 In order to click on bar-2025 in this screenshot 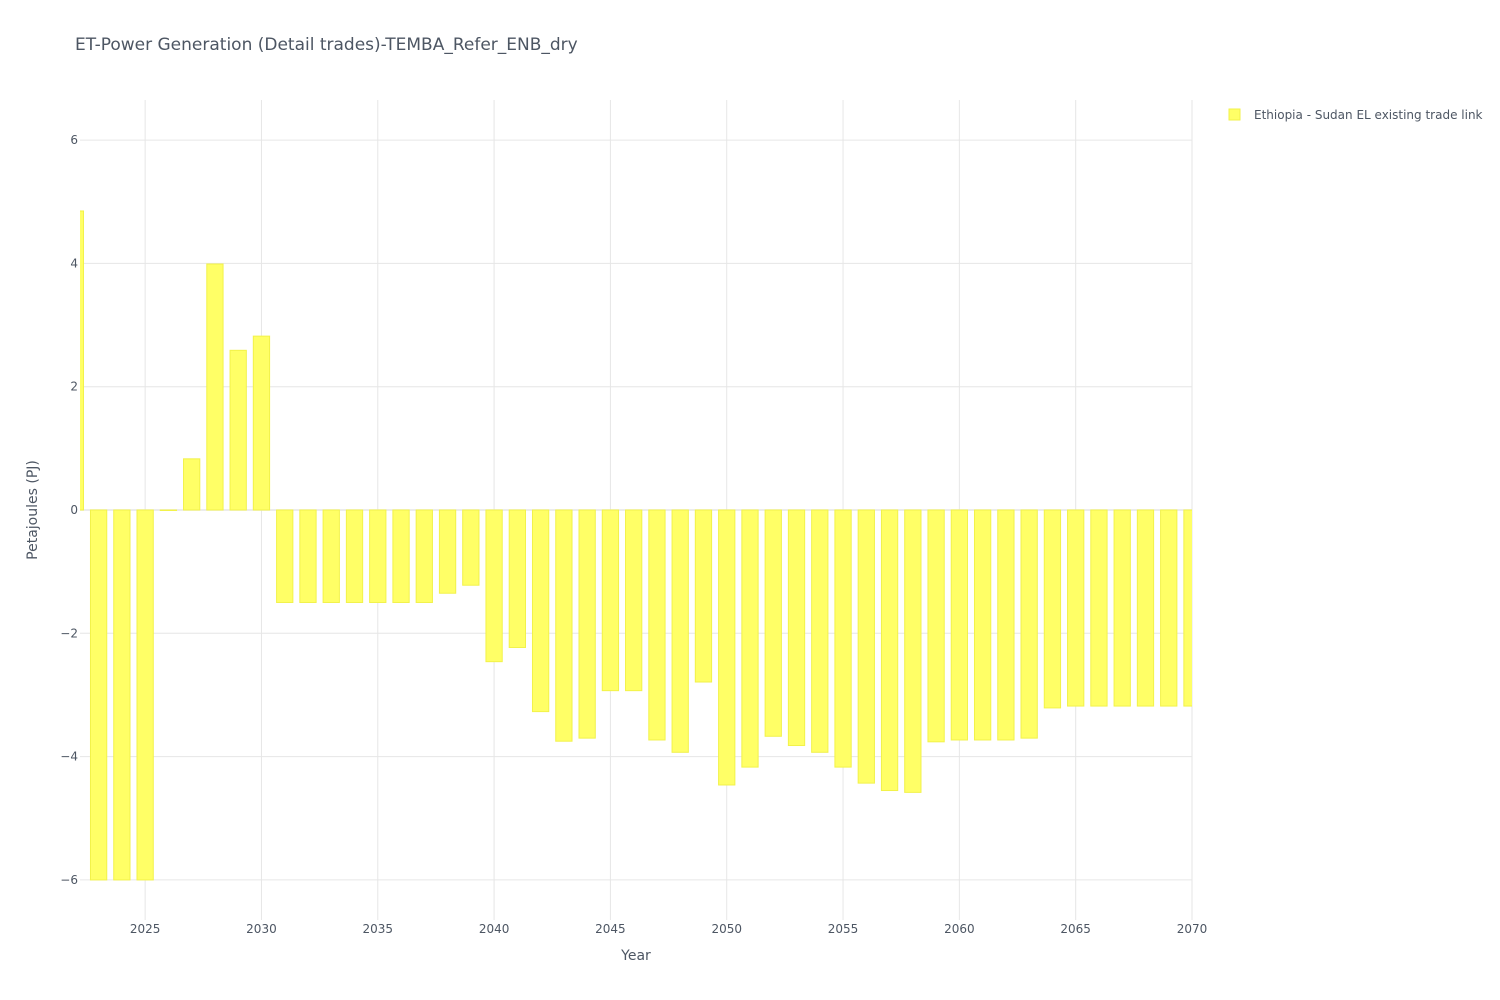, I will do `click(145, 695)`.